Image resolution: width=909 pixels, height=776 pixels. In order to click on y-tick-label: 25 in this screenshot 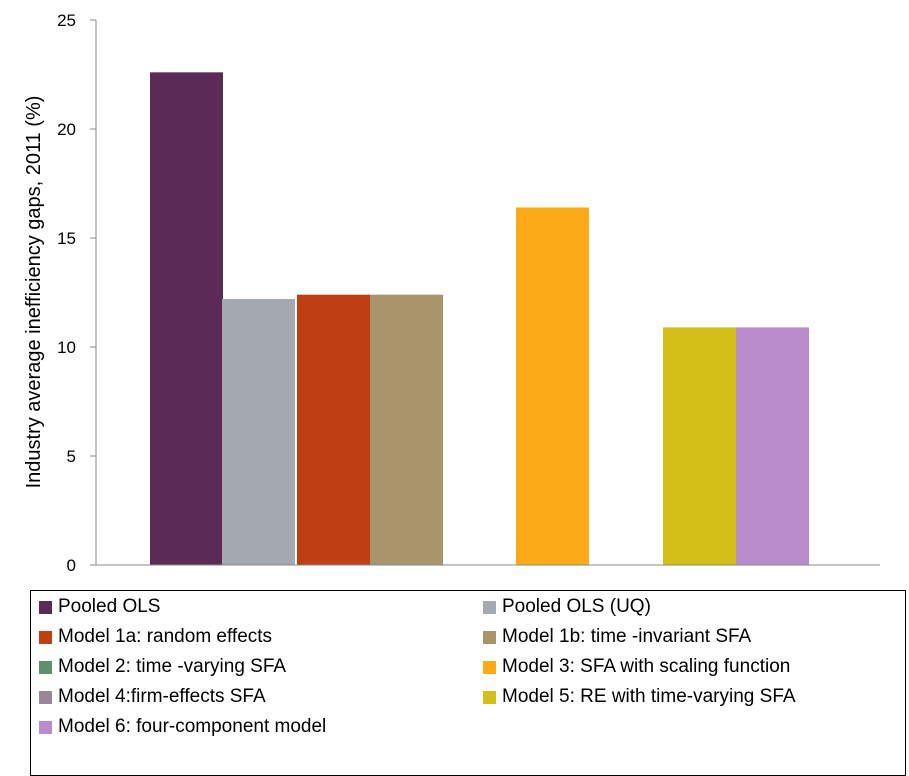, I will do `click(66, 20)`.